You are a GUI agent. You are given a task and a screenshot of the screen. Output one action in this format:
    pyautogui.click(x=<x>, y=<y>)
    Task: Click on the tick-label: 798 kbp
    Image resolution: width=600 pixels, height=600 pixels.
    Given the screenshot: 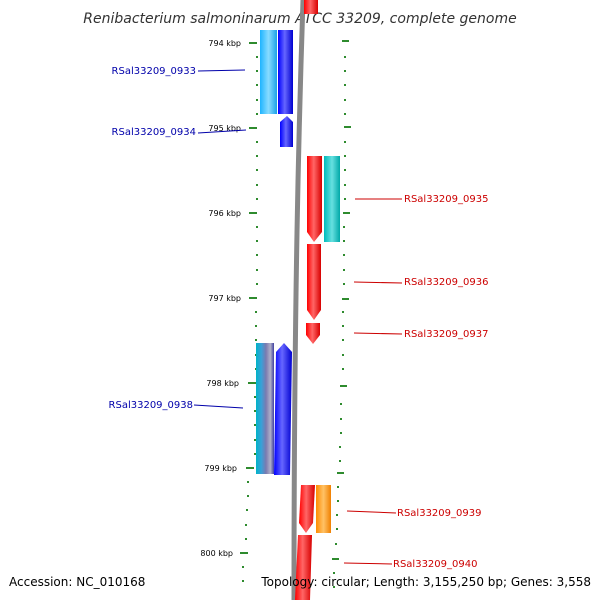 What is the action you would take?
    pyautogui.click(x=222, y=383)
    